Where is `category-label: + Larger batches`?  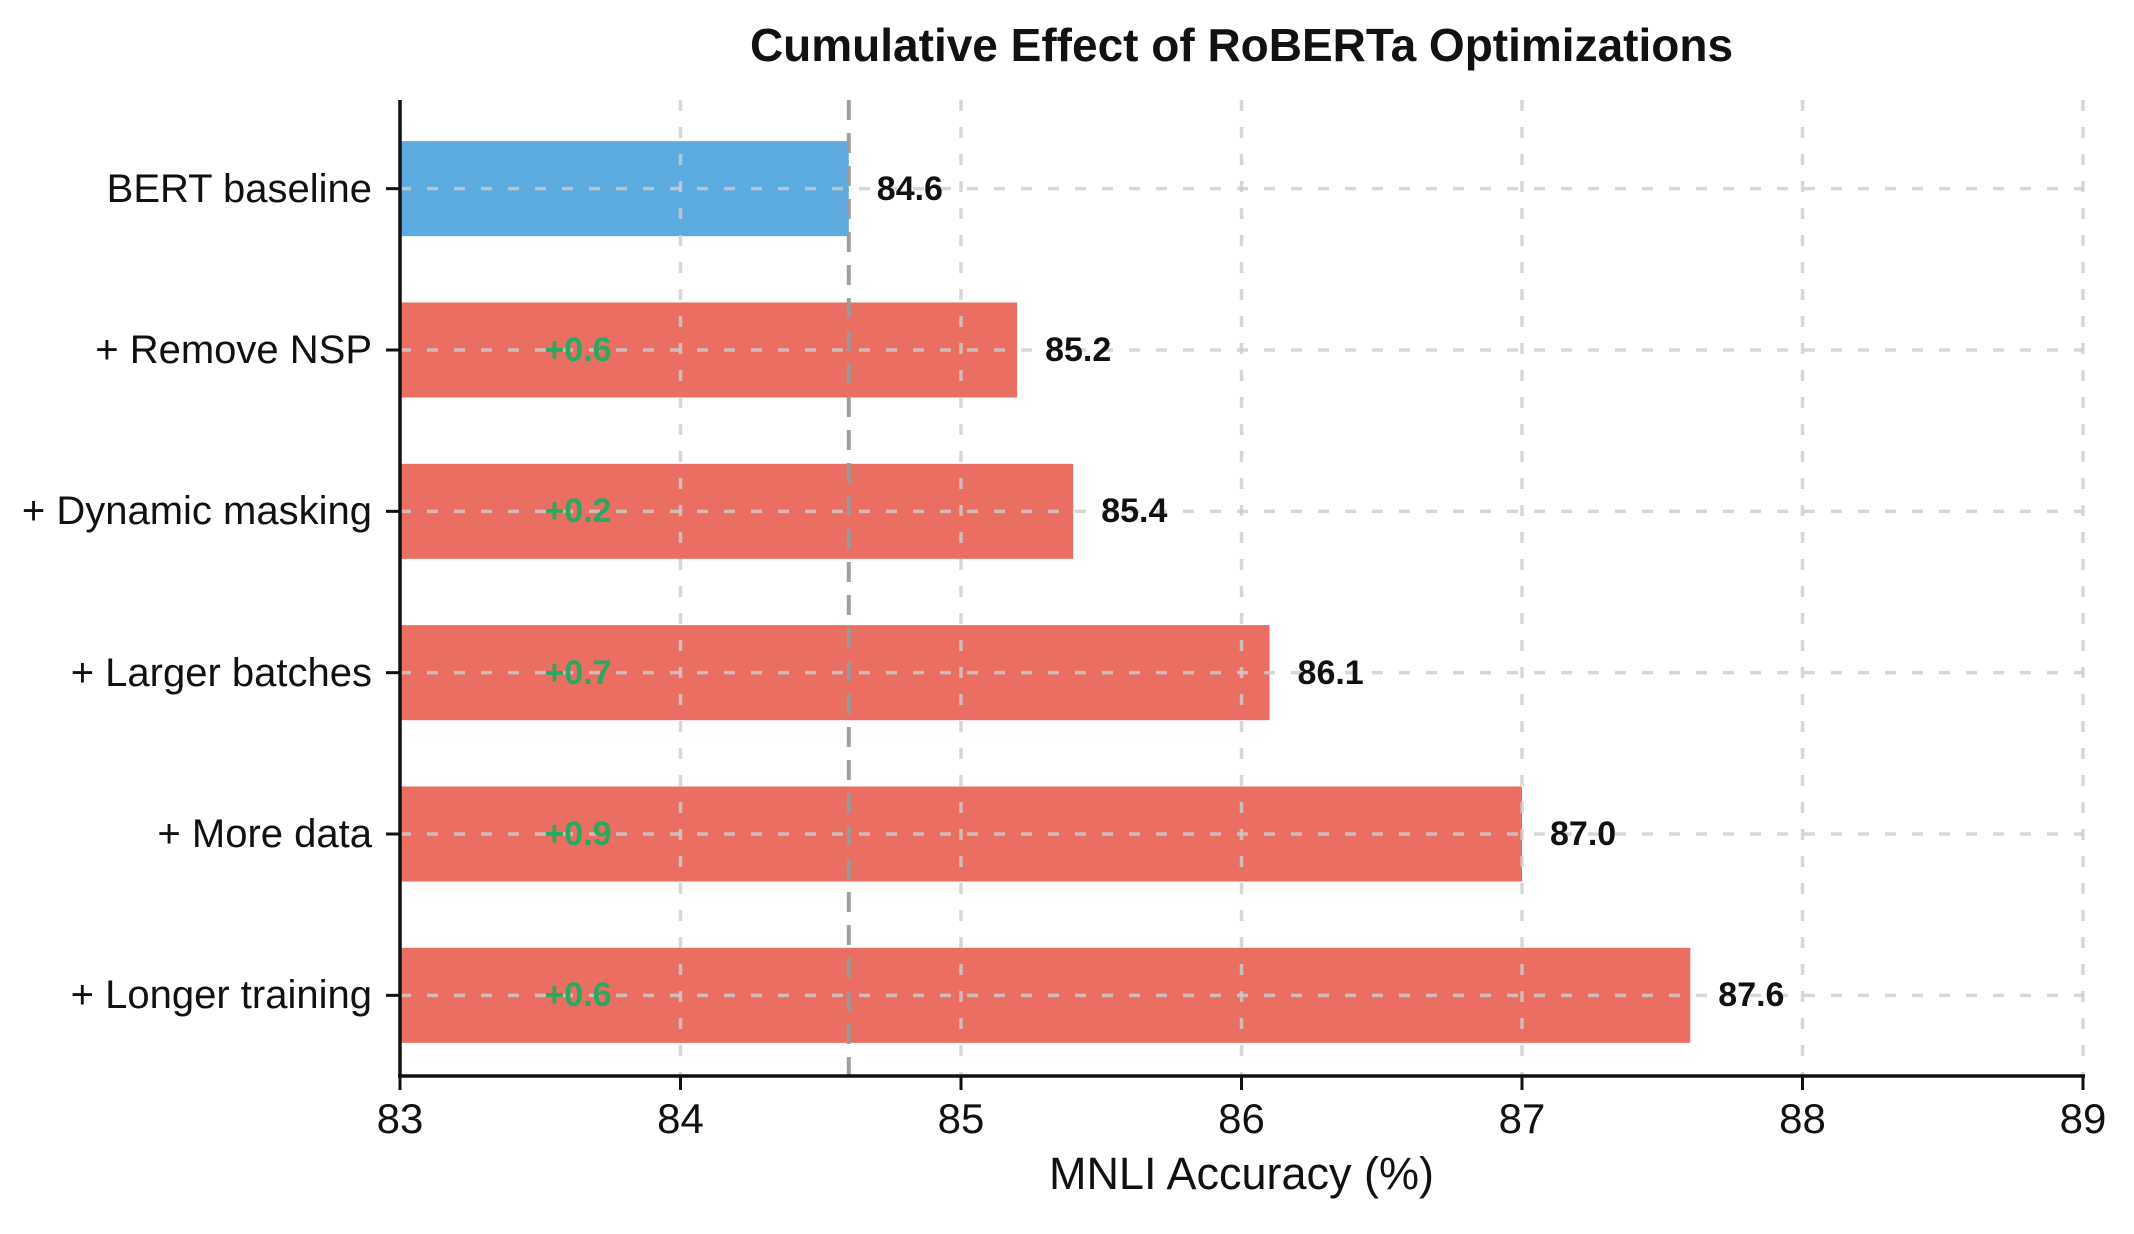
category-label: + Larger batches is located at coordinates (221, 672).